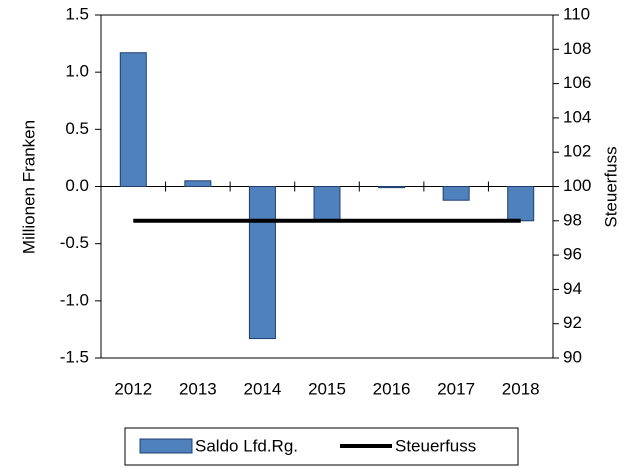 The width and height of the screenshot is (630, 468). Describe the element at coordinates (198, 388) in the screenshot. I see `x-tick-label: 2013` at that location.